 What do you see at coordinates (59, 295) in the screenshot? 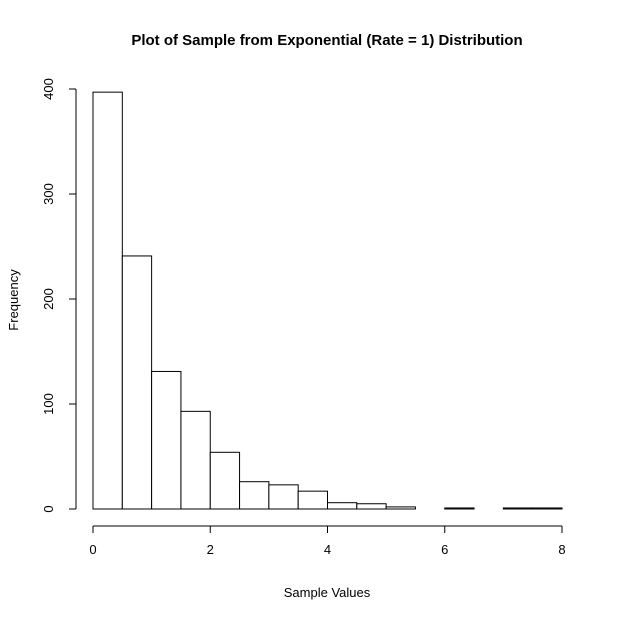
I see `y-axis: 0 100 200 300 400` at bounding box center [59, 295].